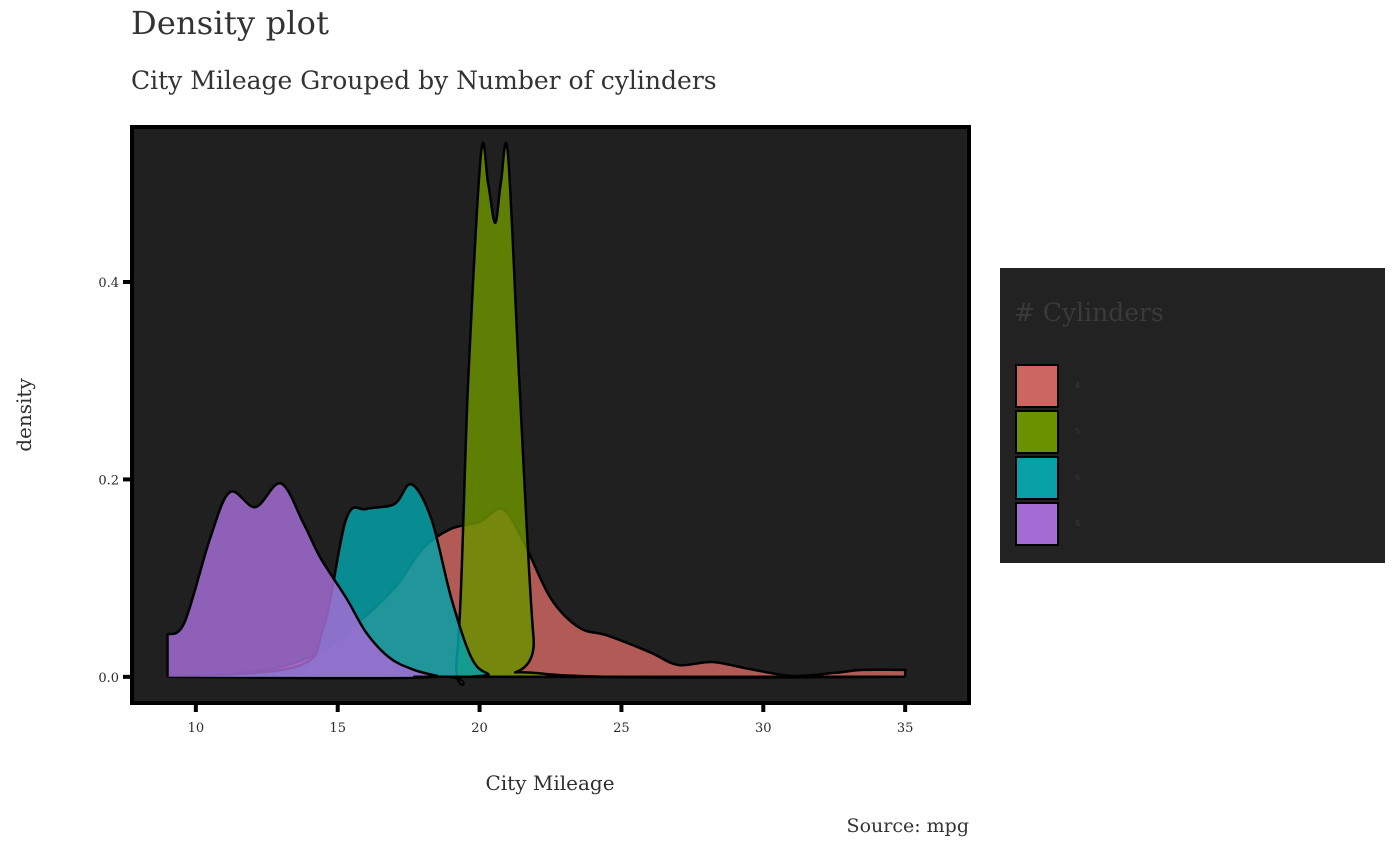 The width and height of the screenshot is (1400, 866). I want to click on x-tick-label: 15, so click(337, 728).